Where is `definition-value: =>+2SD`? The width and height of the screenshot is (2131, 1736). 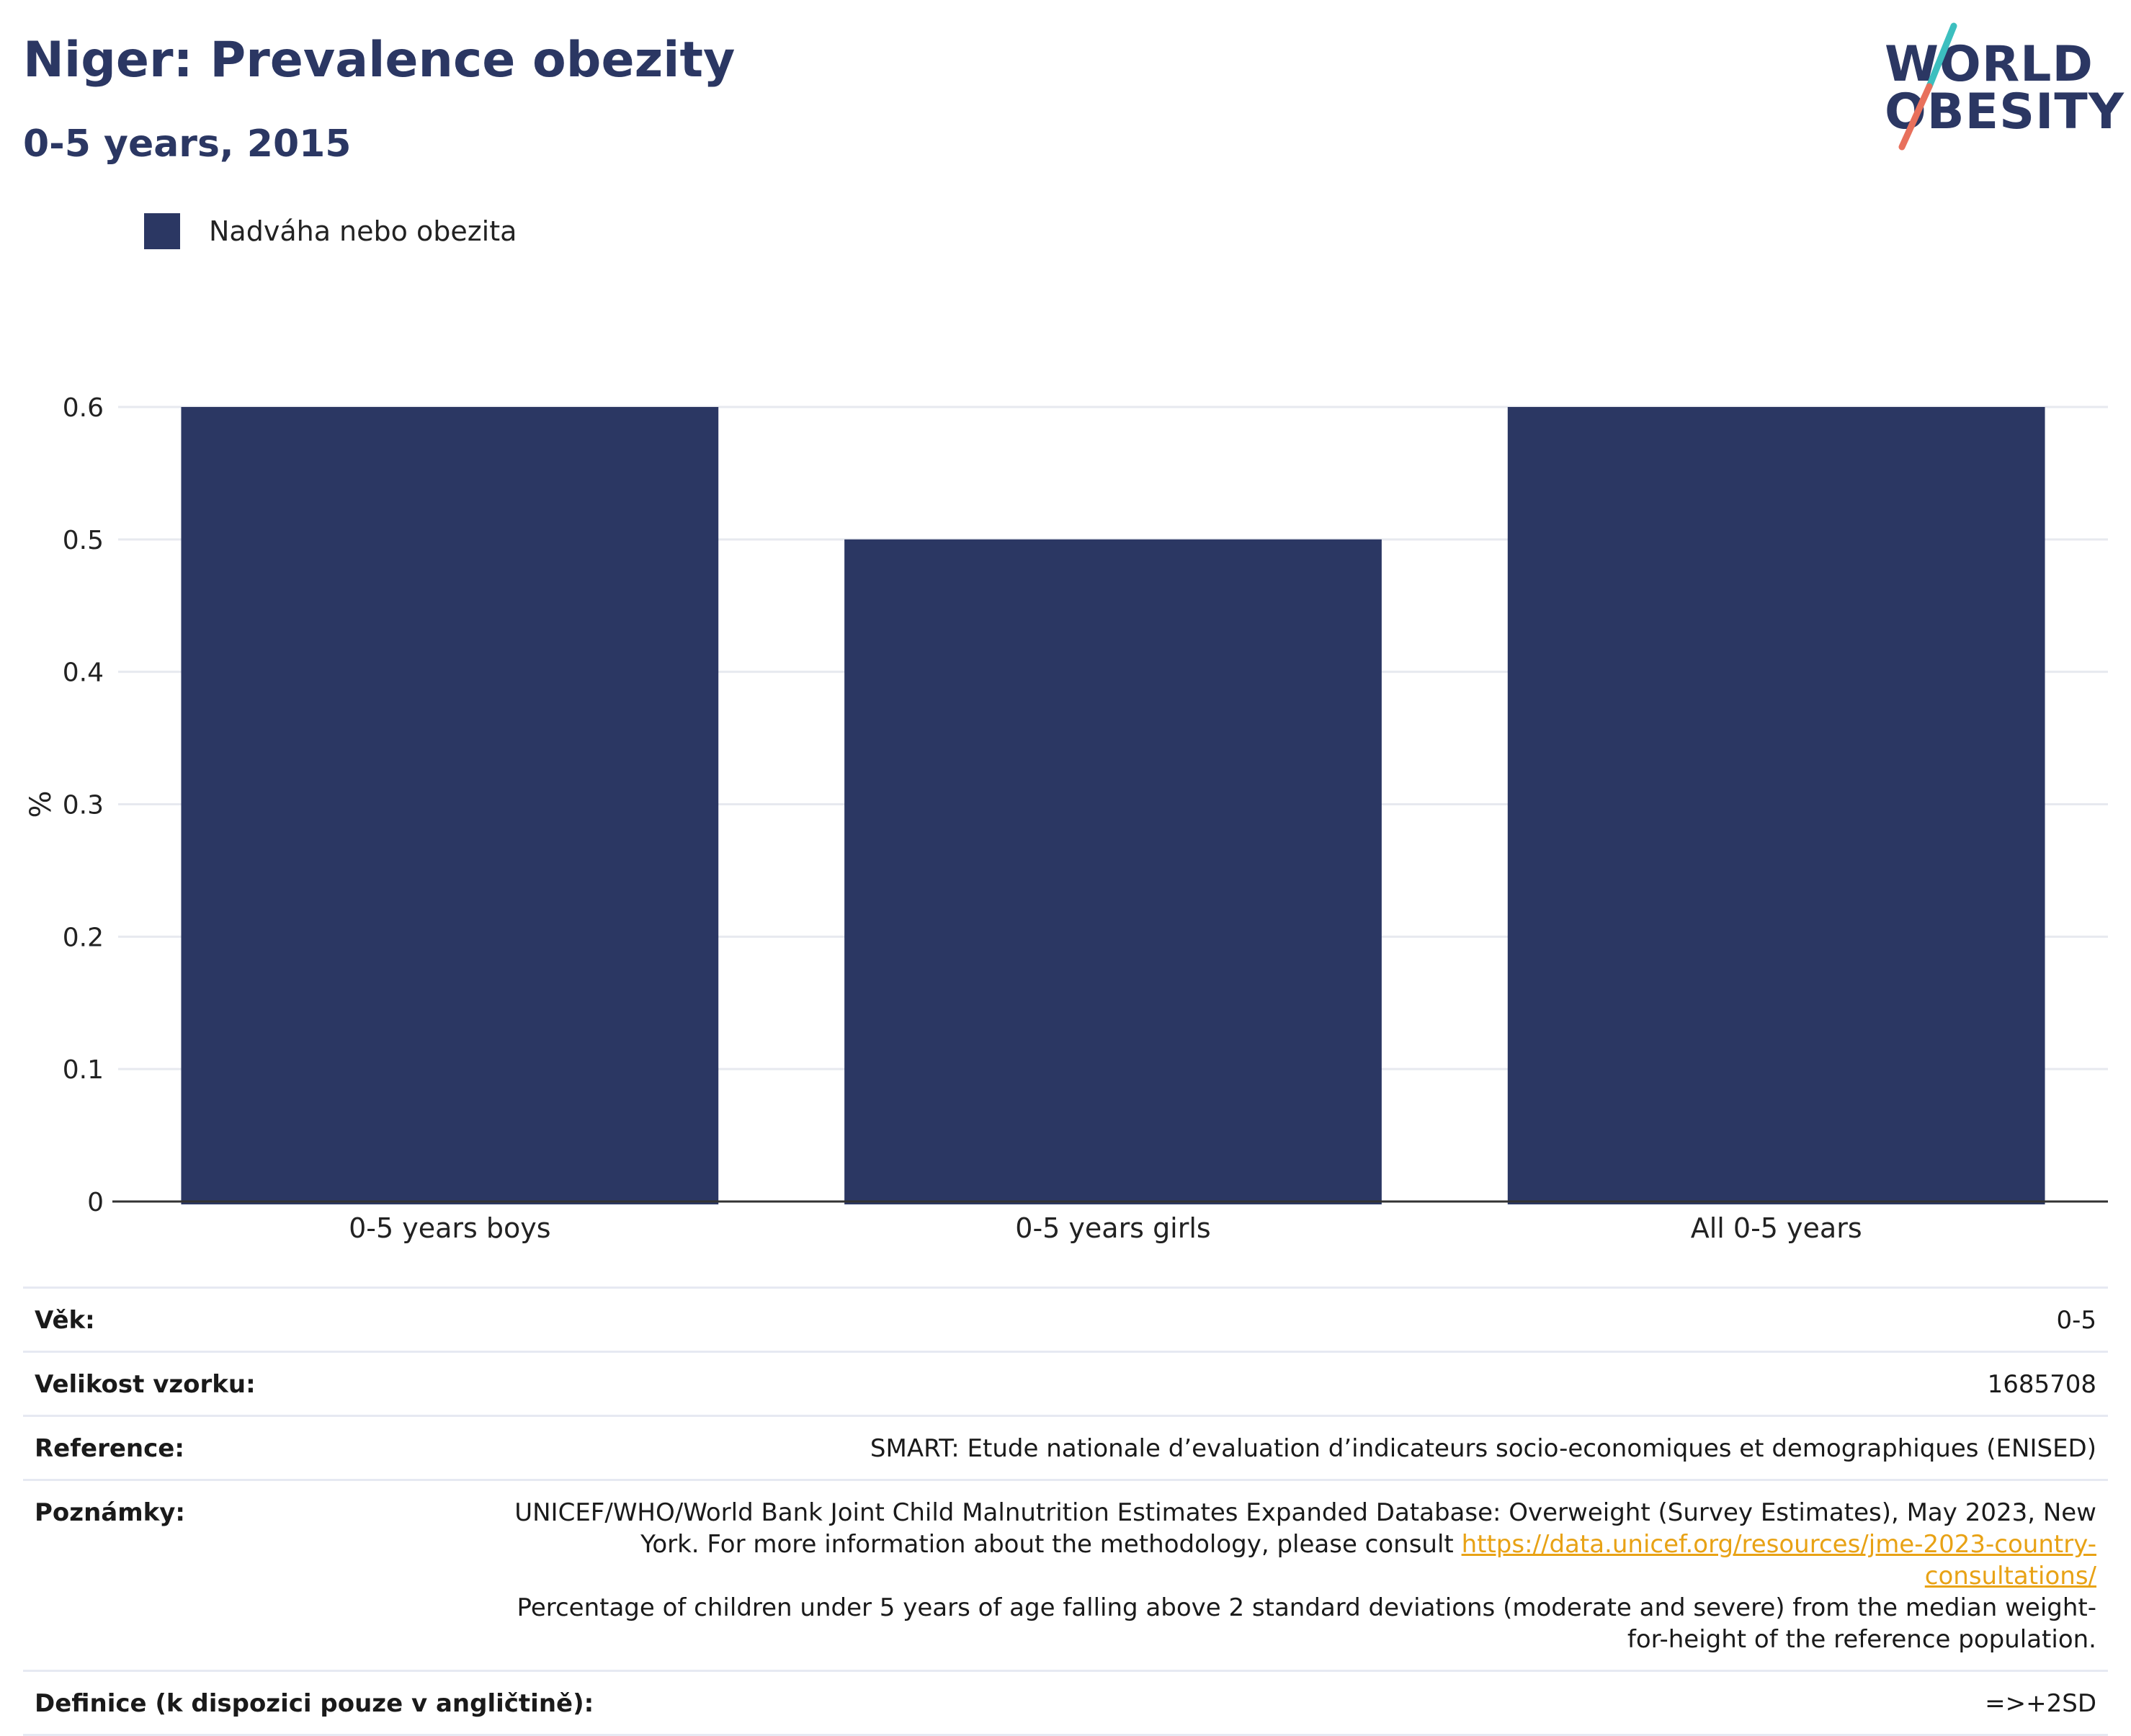
definition-value: =>+2SD is located at coordinates (2041, 1703).